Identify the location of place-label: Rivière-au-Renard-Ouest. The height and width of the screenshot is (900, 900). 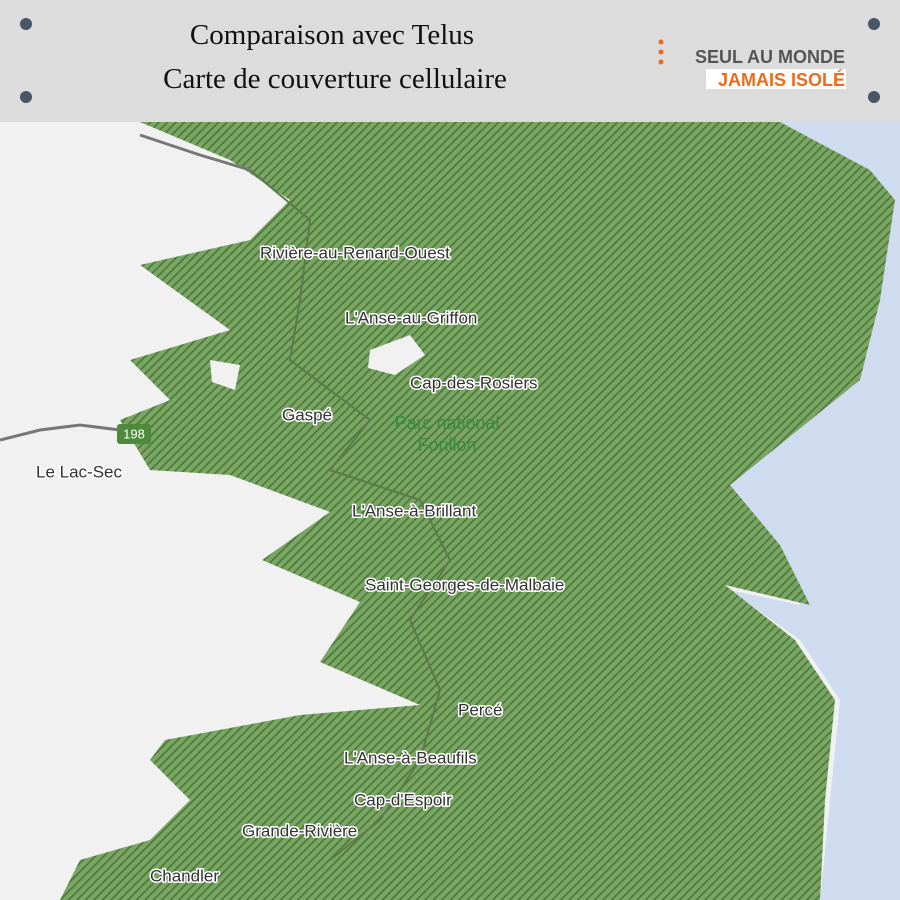
(355, 252).